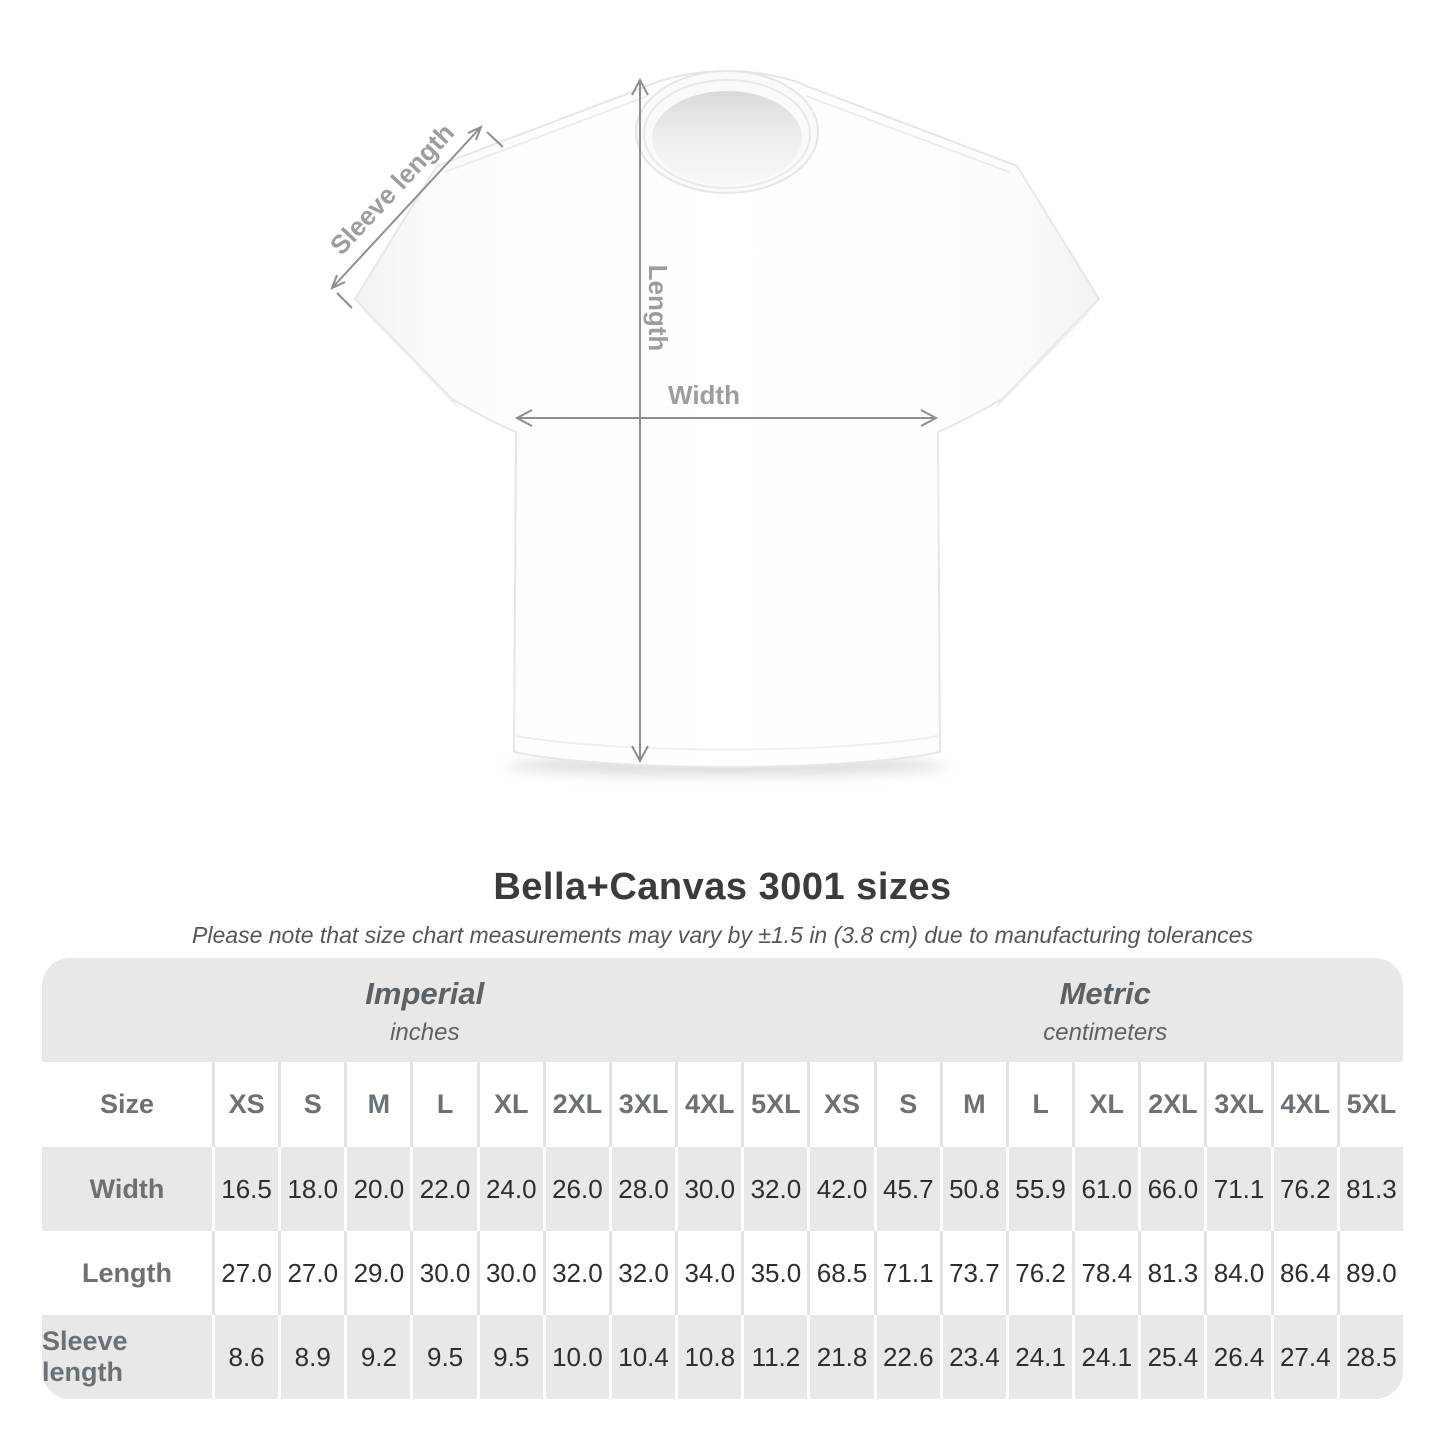 The image size is (1445, 1445). Describe the element at coordinates (85, 1356) in the screenshot. I see `row-label: Sleeve length` at that location.